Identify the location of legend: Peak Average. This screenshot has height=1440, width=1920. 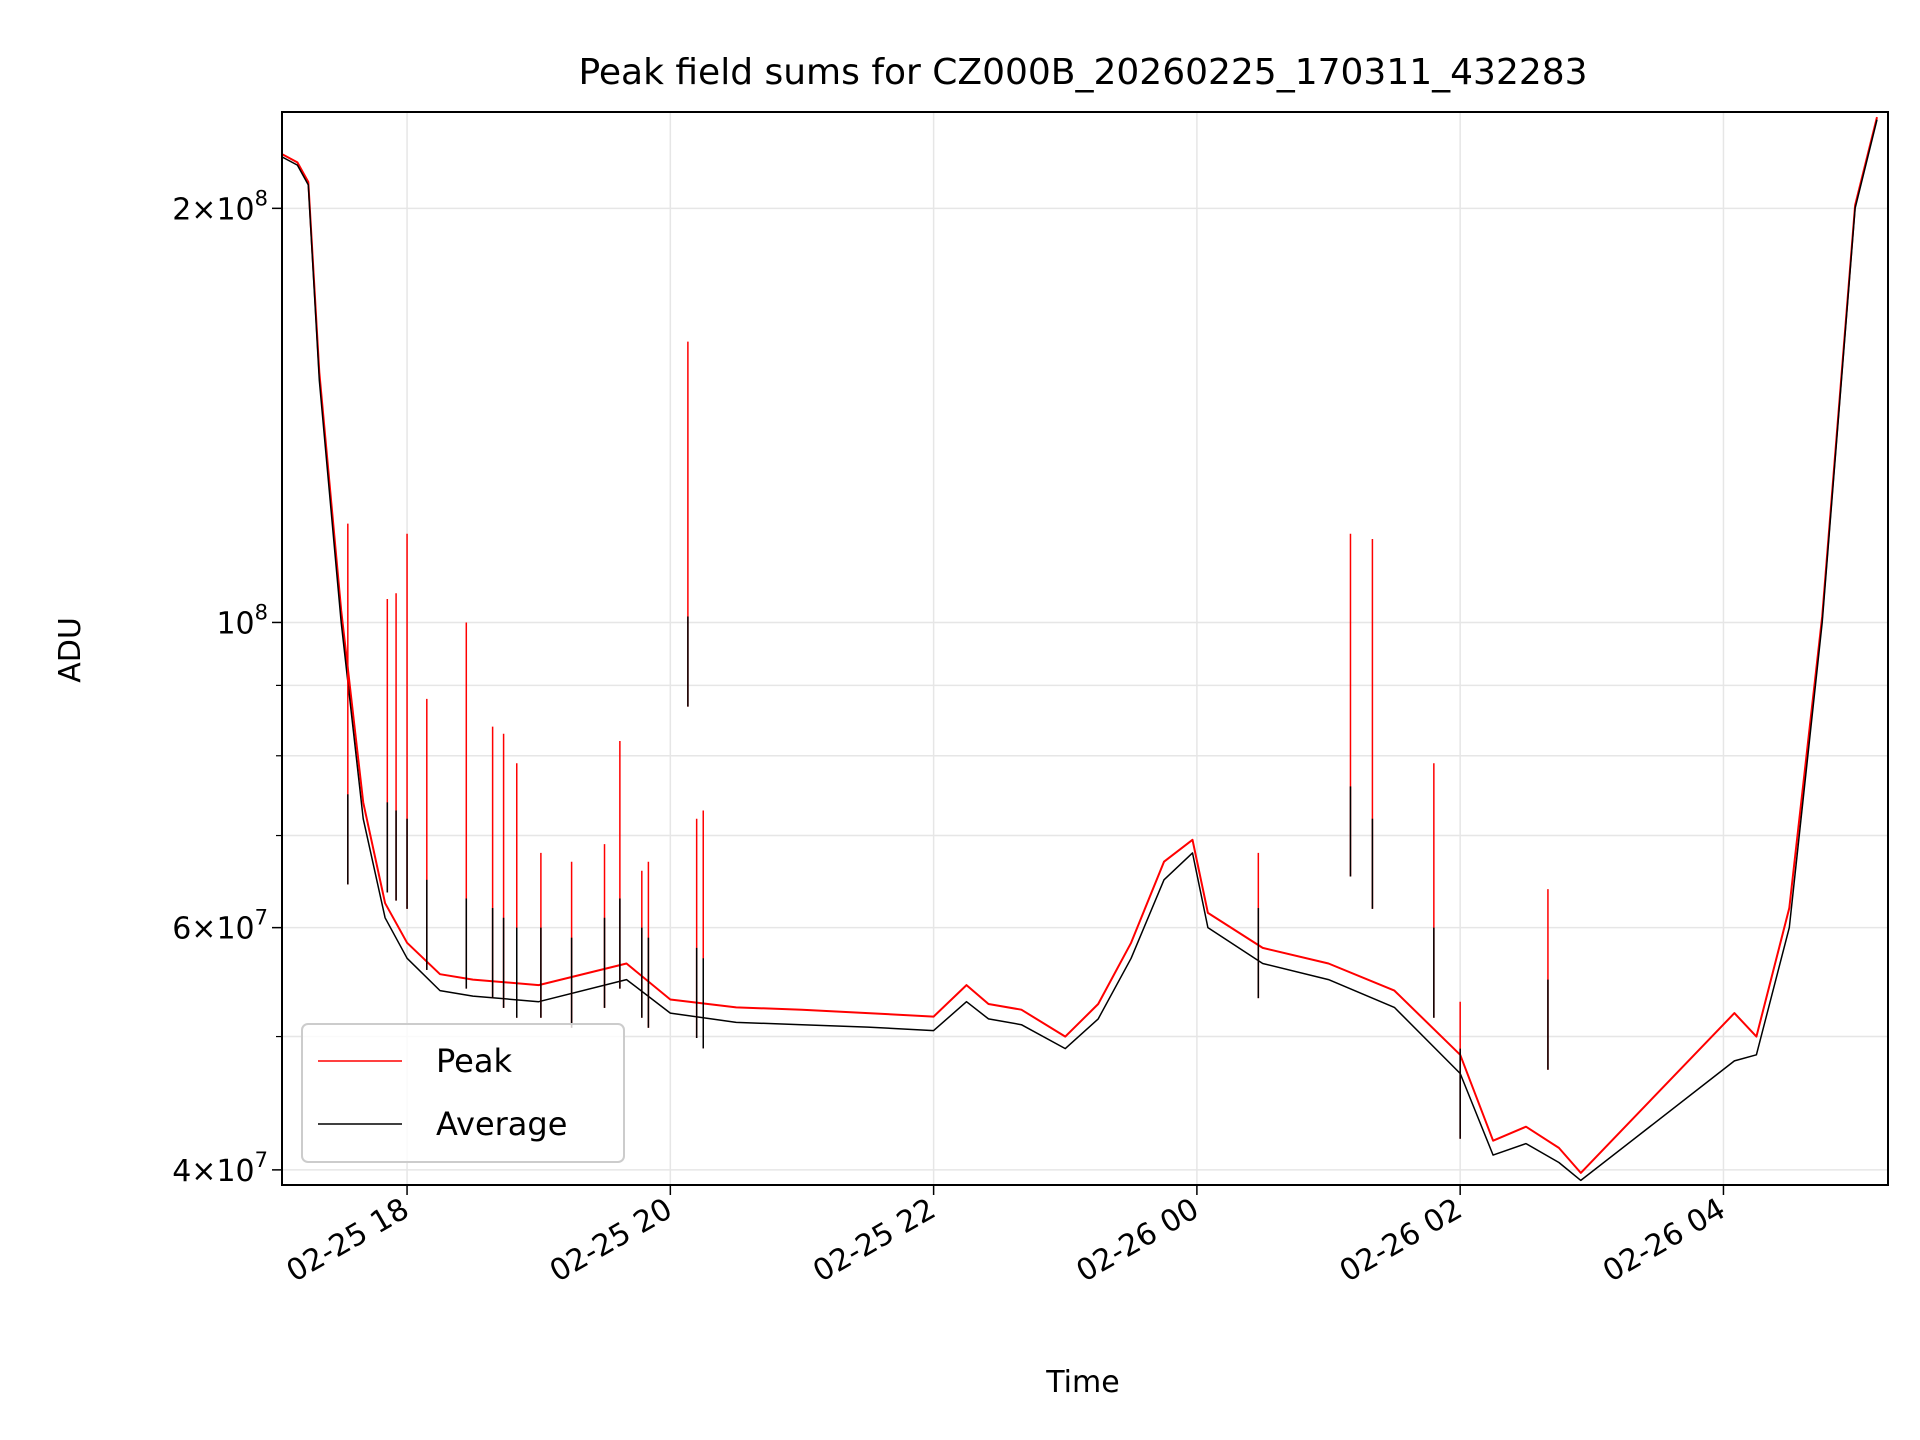
(463, 1093).